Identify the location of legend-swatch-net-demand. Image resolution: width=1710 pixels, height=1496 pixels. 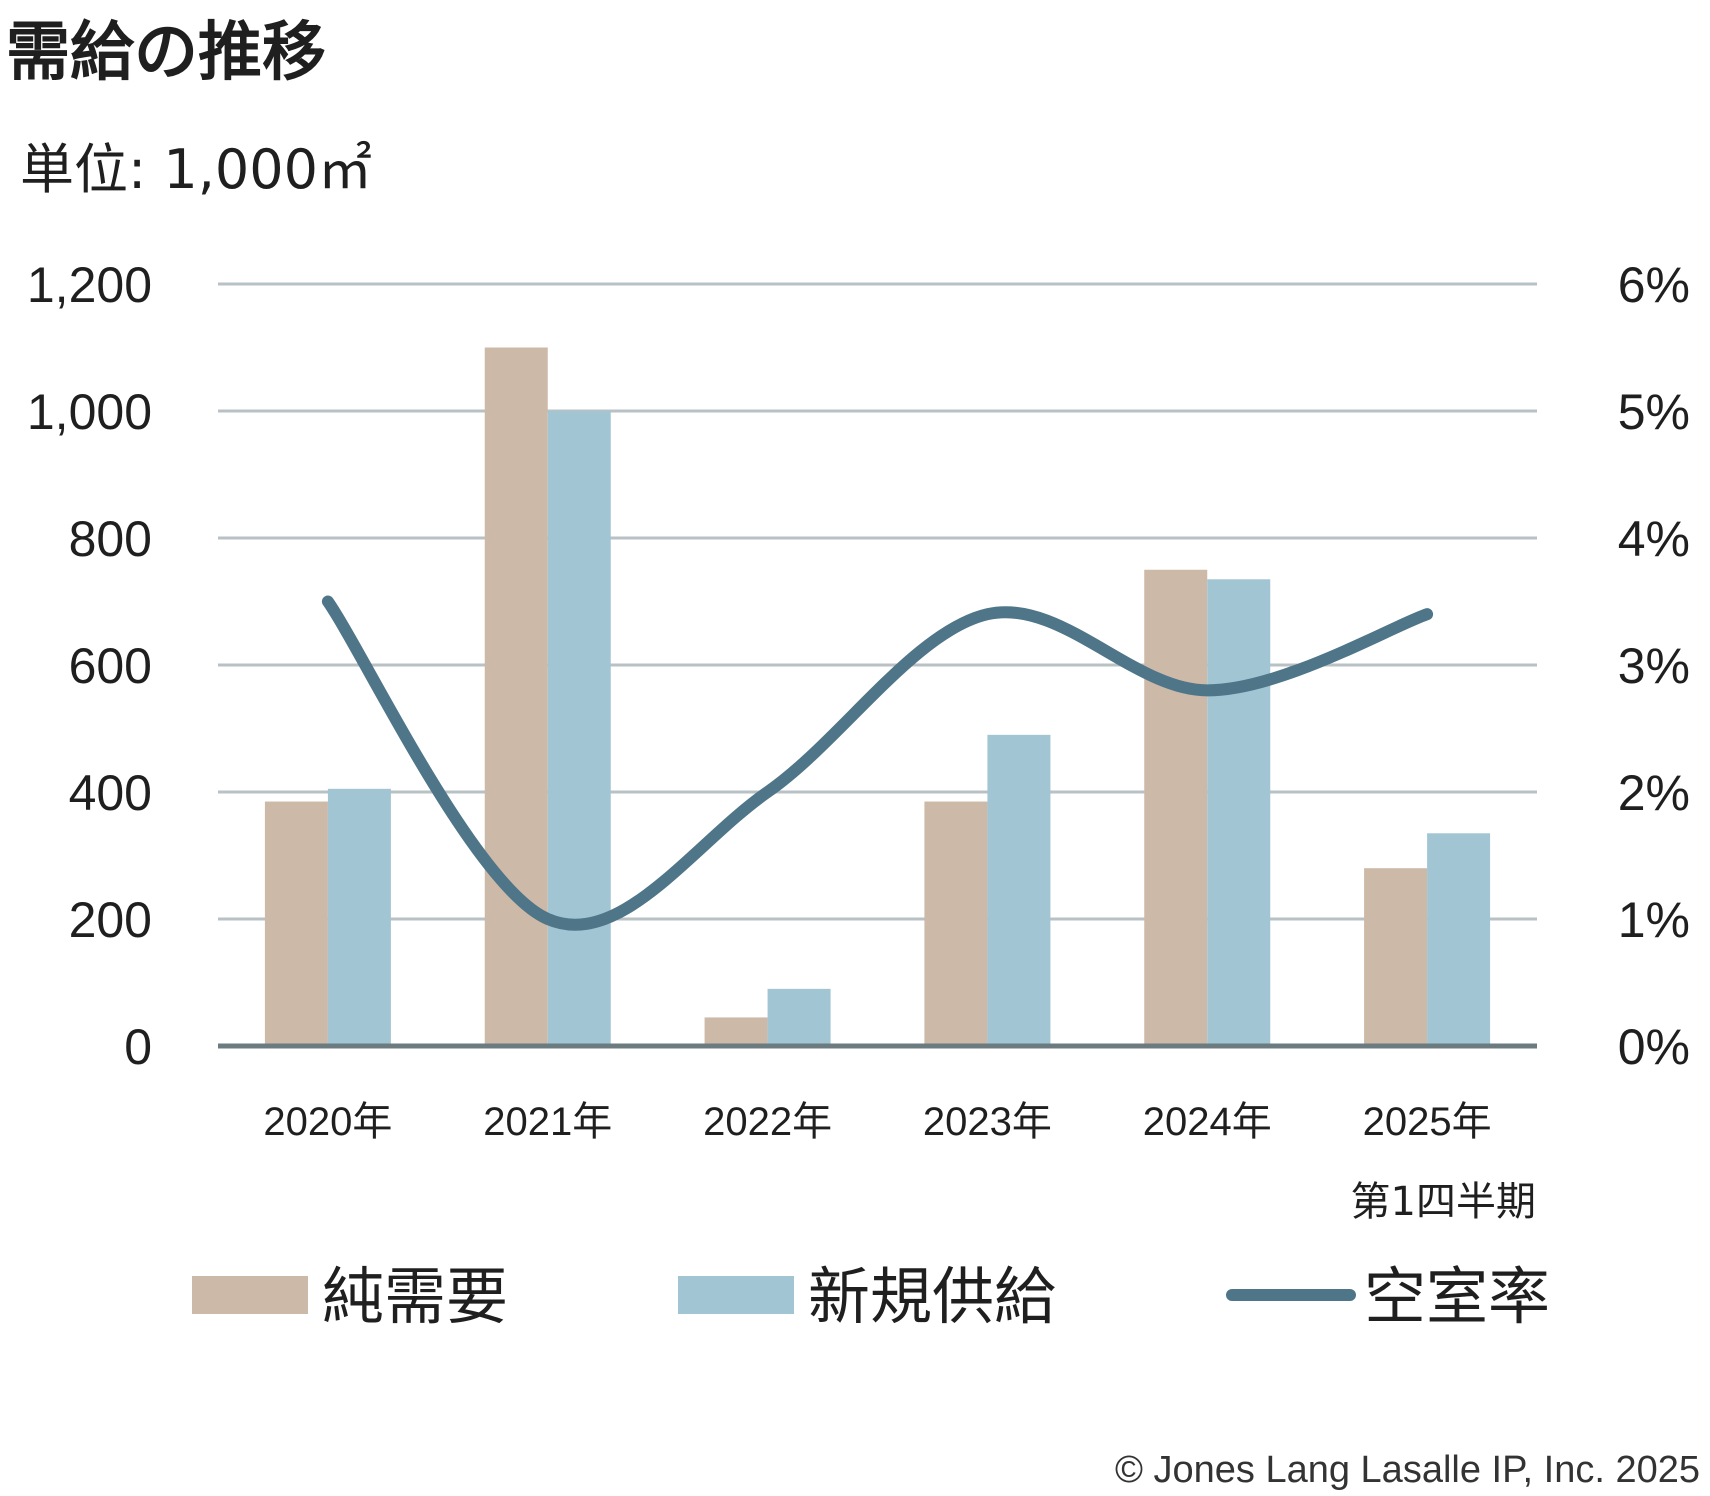
(250, 1295).